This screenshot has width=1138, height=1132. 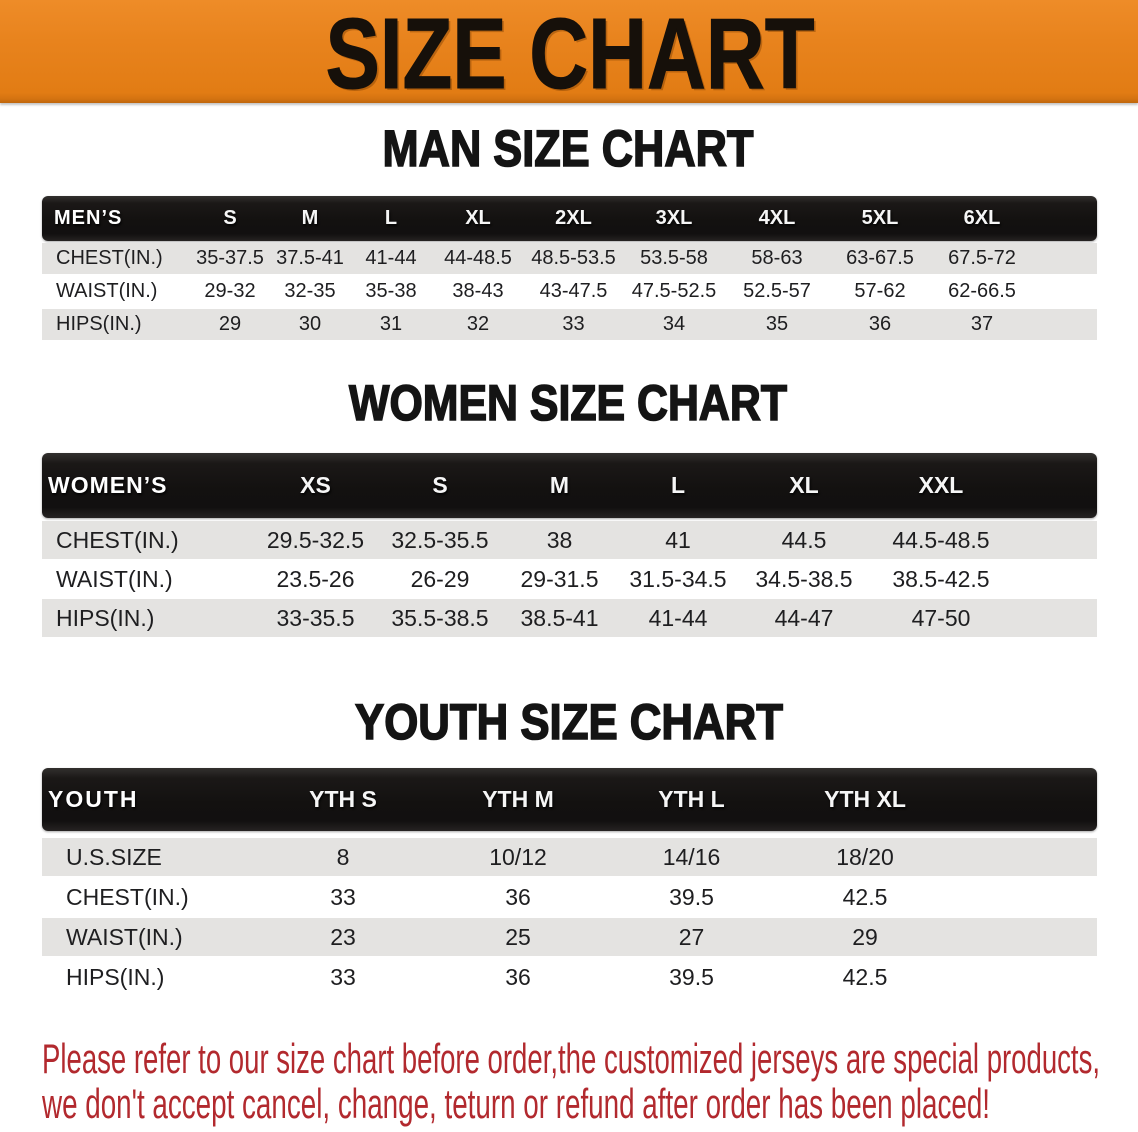 I want to click on table-row: HIPS(IN.) 29 30 31 32 33 34 35 36 37, so click(x=569, y=325).